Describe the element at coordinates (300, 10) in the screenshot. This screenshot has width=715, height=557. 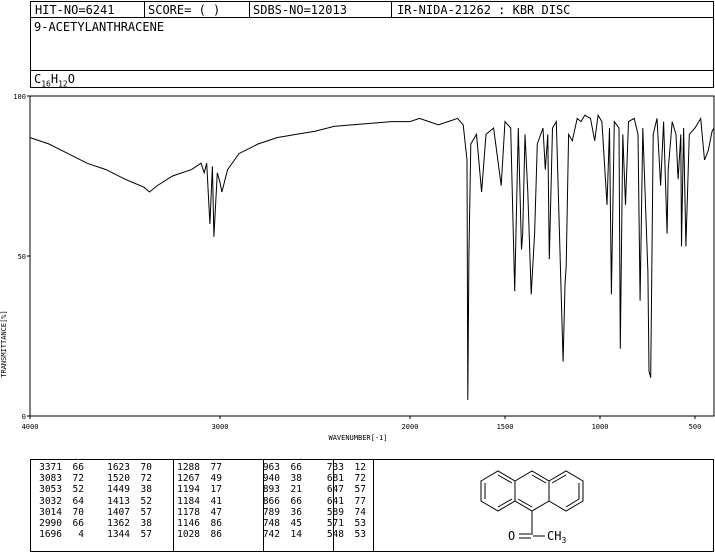
I see `sdbs-number: SDBS-NO=12013` at that location.